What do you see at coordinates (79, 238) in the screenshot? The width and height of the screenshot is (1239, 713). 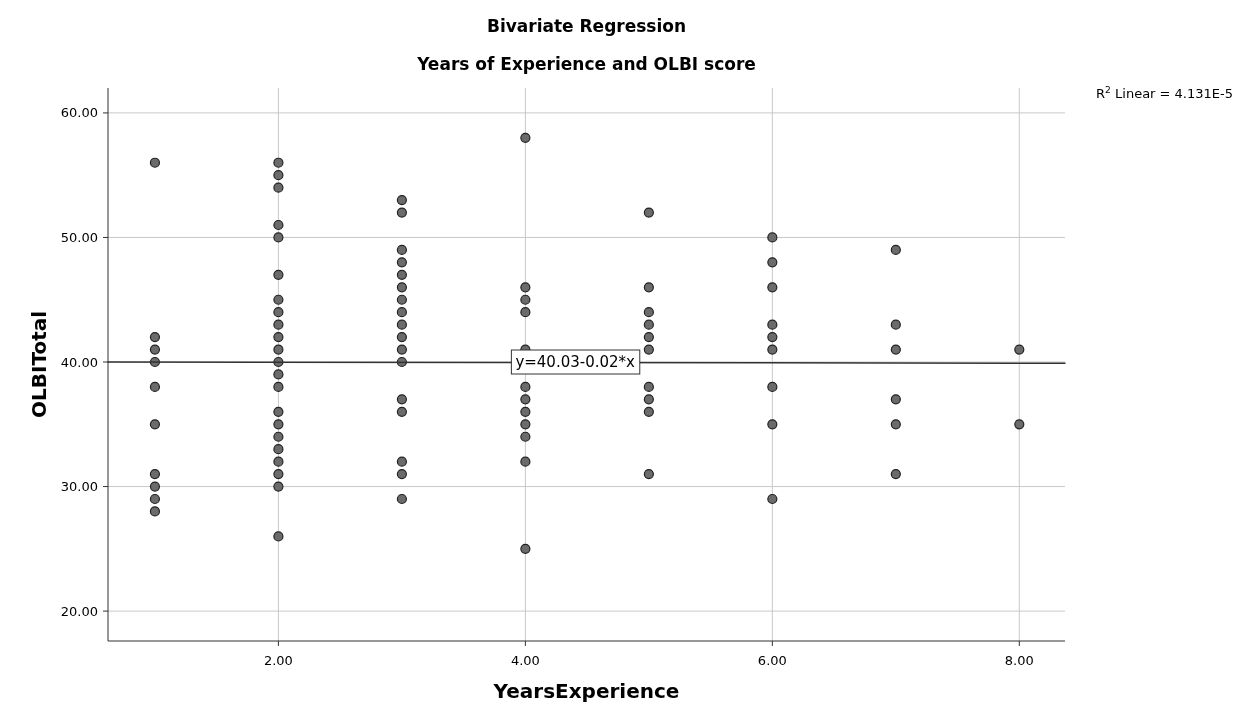 I see `y-tick-label: 50.00` at bounding box center [79, 238].